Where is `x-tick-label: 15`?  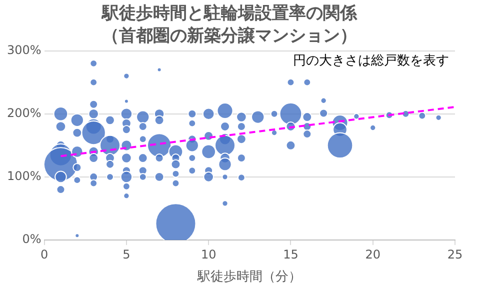
x-tick-label: 15 is located at coordinates (290, 254).